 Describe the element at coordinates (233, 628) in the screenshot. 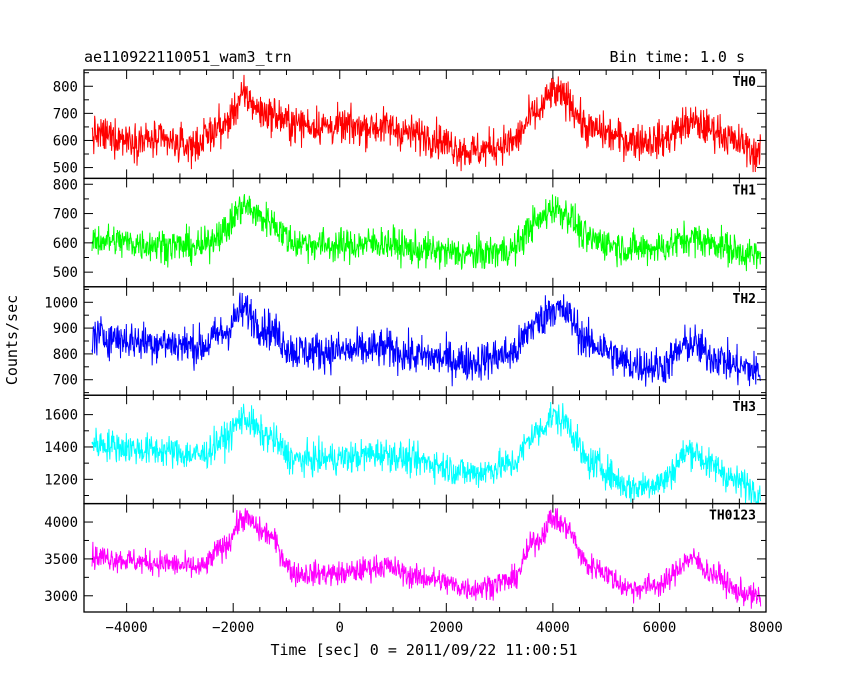

I see `x-tick-label: −2000` at that location.